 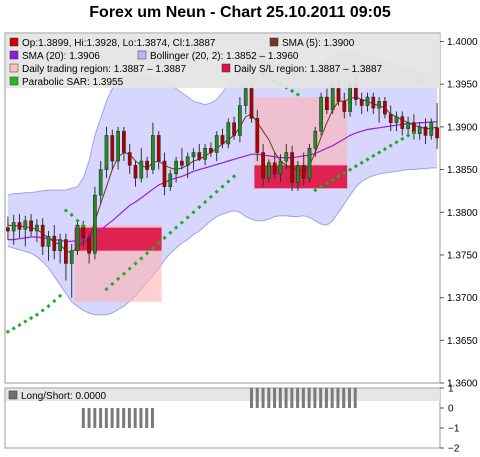 I want to click on y-tick-label: 1.4000, so click(x=462, y=42).